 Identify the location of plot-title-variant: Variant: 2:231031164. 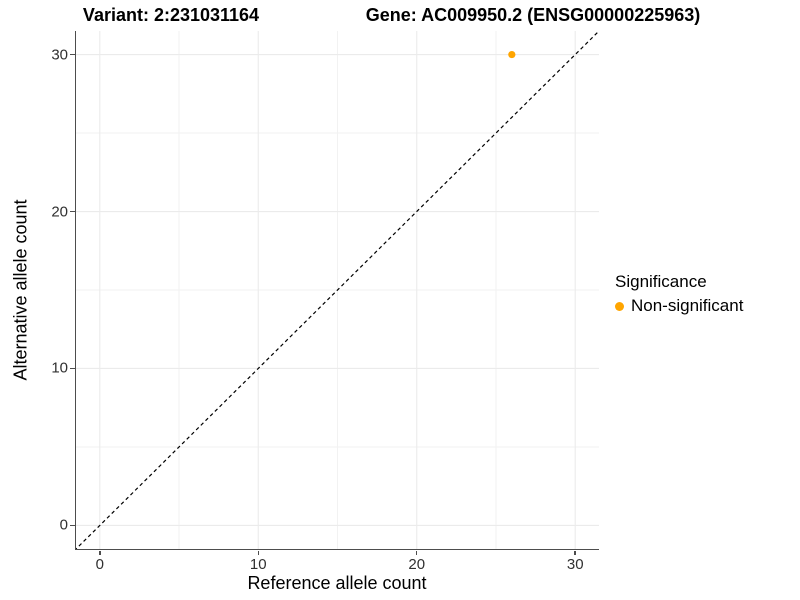
(171, 15).